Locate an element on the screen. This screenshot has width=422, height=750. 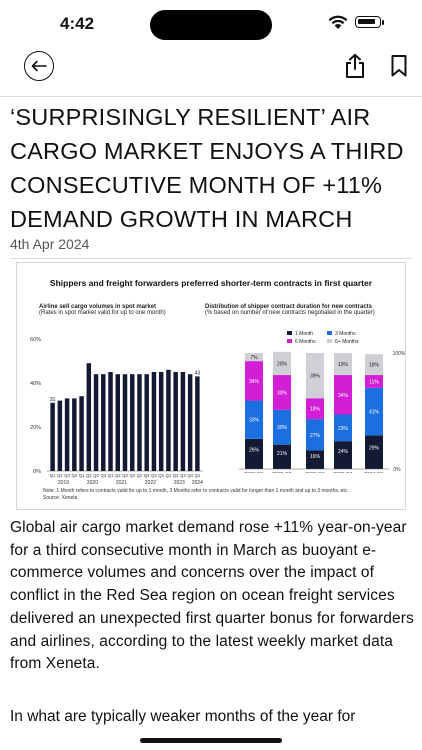
segment-data-label: 27% is located at coordinates (315, 436).